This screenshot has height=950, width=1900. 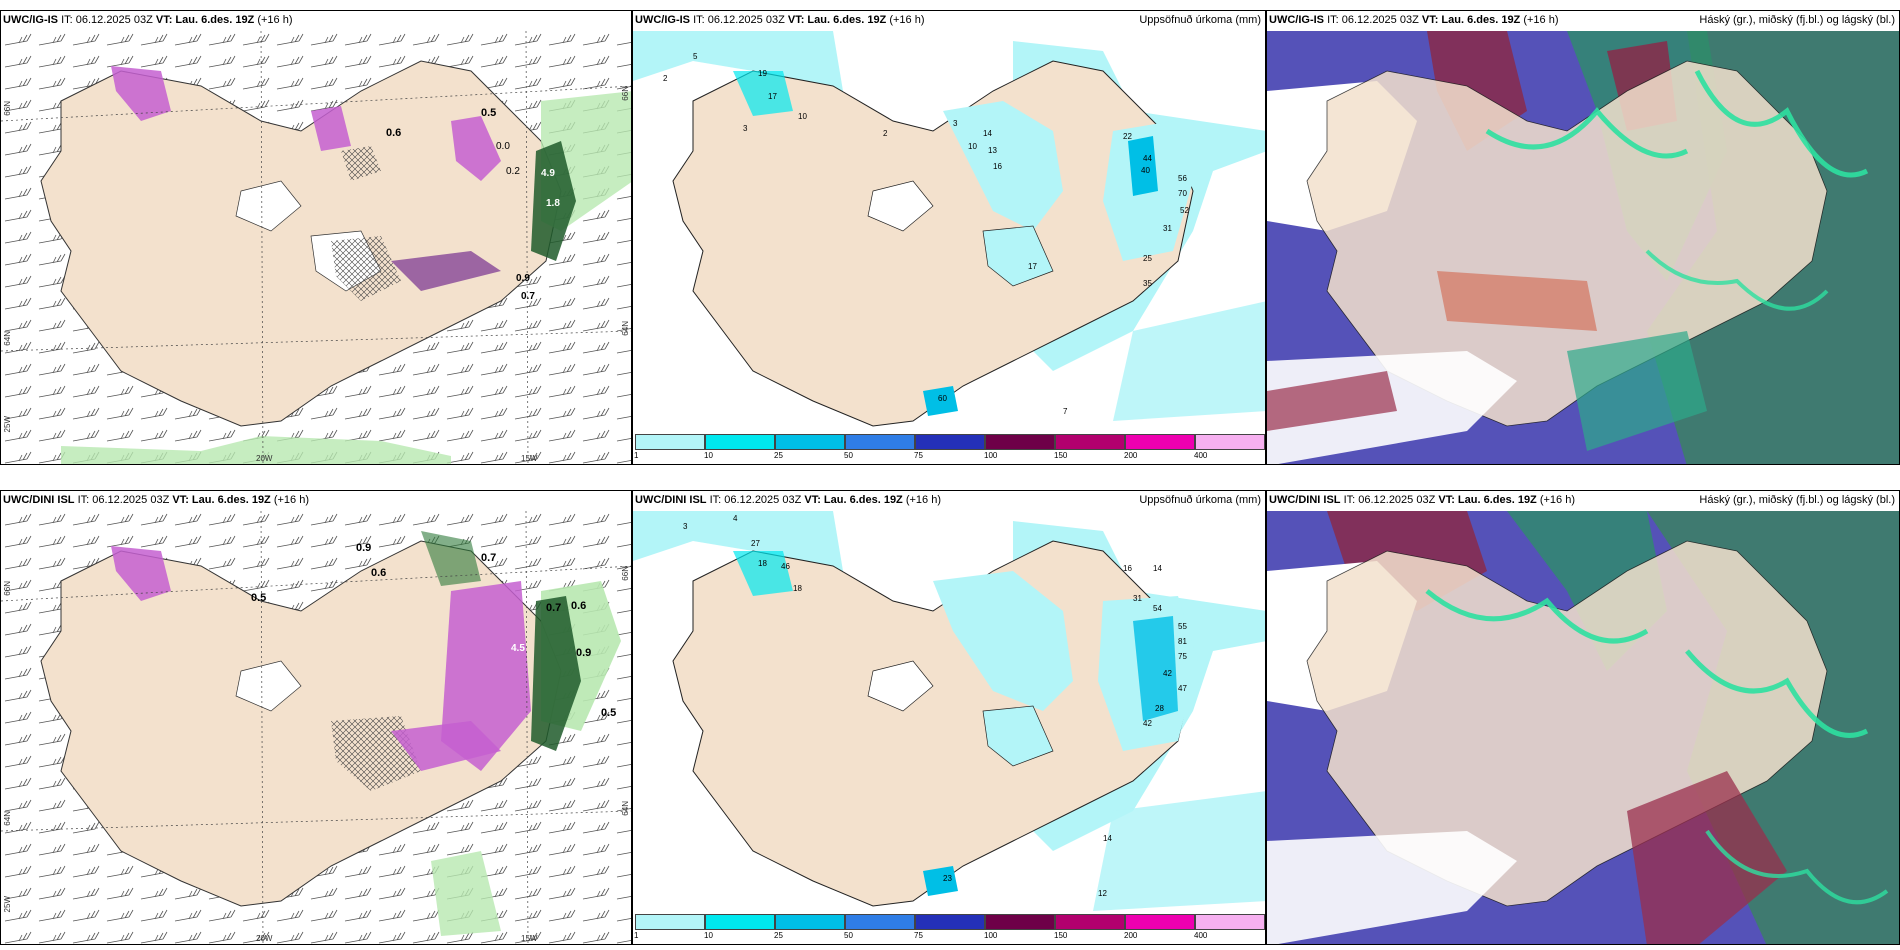 I want to click on precip-value: 52, so click(x=1184, y=210).